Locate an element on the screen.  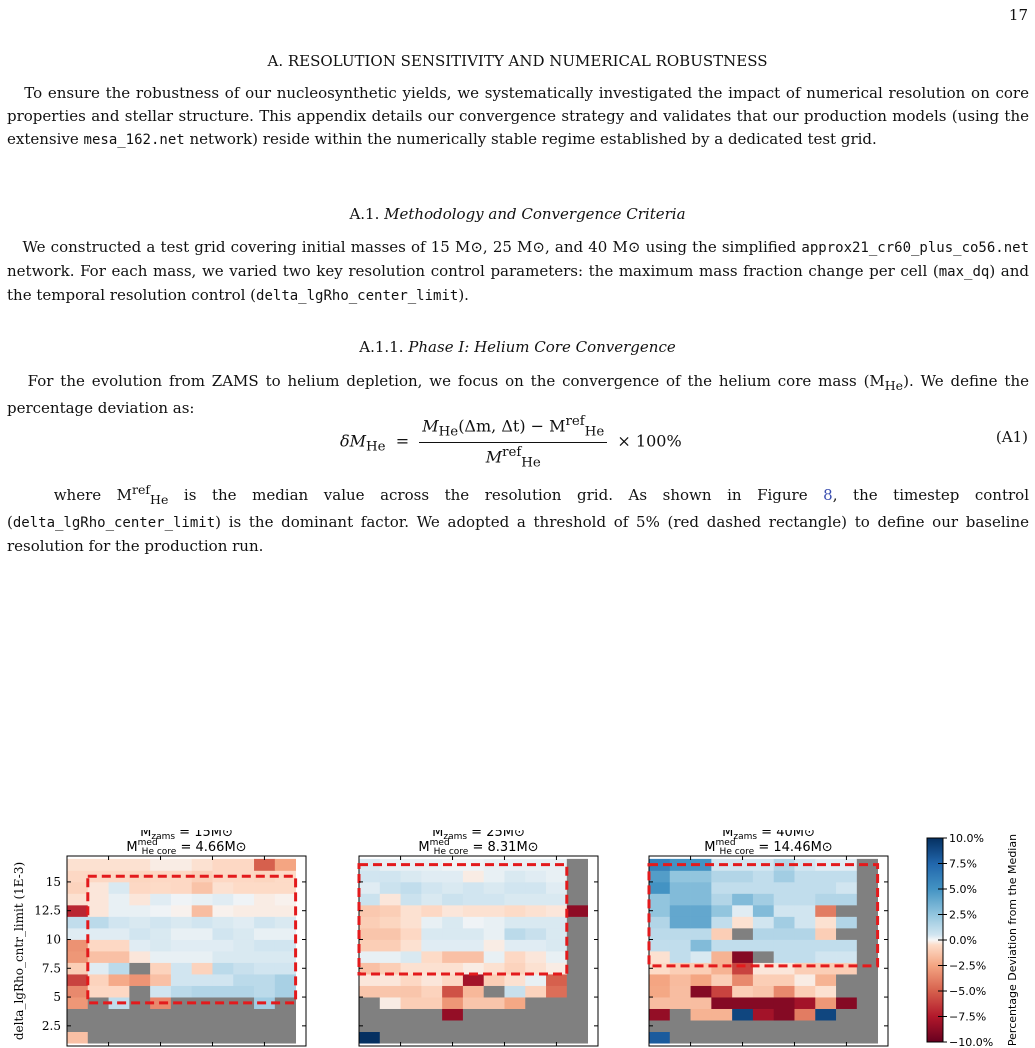
y-tick-label: 2.5 is located at coordinates (51, 1026).